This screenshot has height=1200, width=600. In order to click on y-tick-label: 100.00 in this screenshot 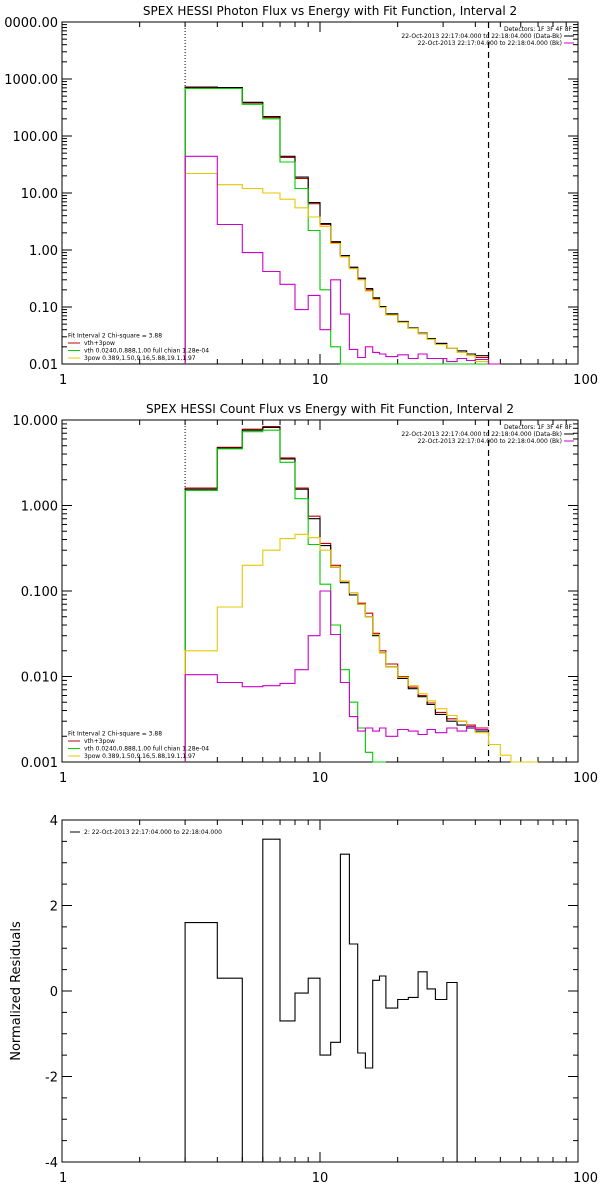, I will do `click(36, 137)`.